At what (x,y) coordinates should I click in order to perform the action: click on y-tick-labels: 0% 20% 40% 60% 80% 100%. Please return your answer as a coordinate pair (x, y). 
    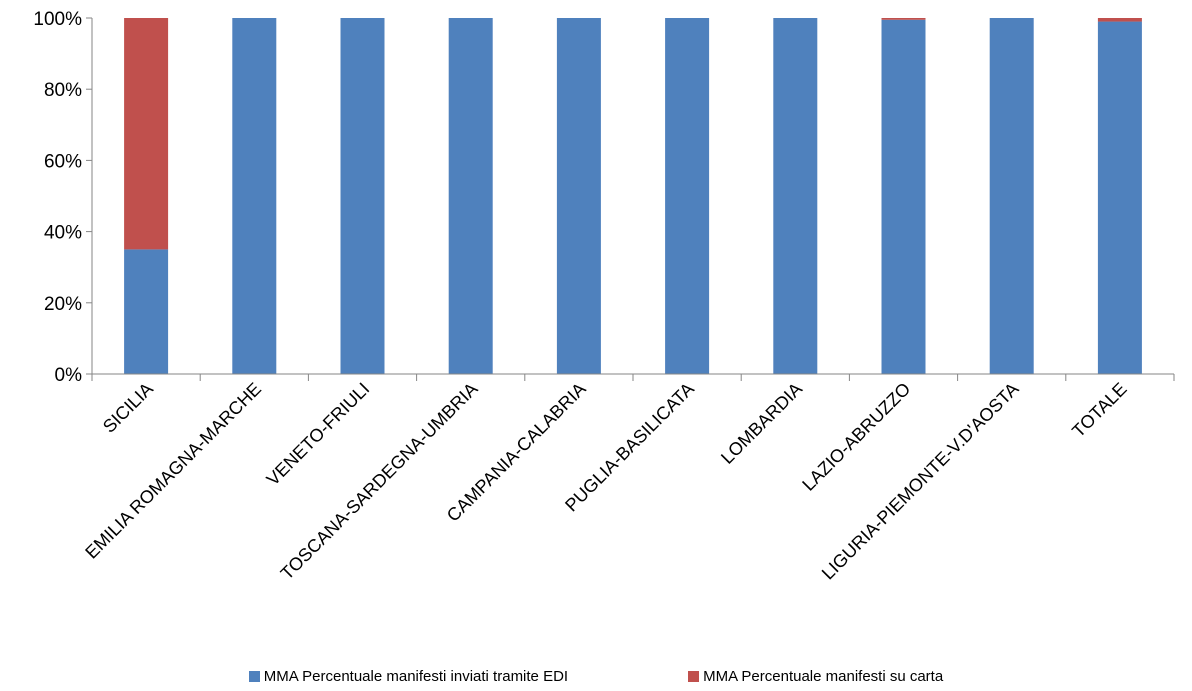
    Looking at the image, I should click on (57, 197).